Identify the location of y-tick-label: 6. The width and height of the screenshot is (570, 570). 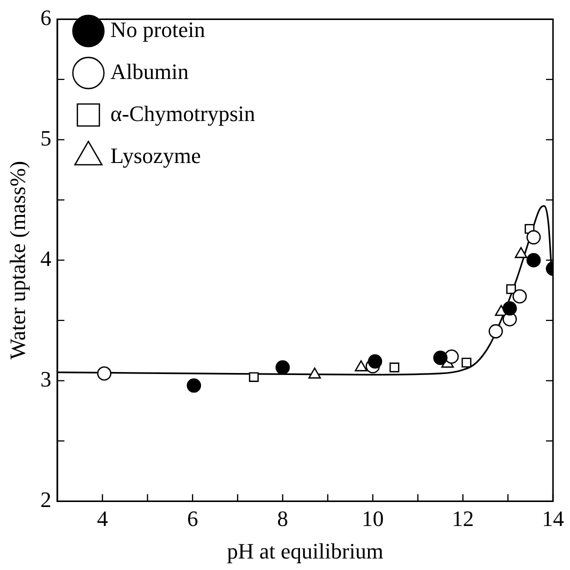
(46, 17).